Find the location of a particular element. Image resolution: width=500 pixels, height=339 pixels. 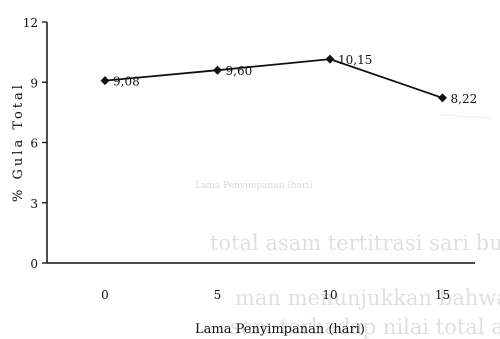

y-tick-label: 6 is located at coordinates (34, 144).